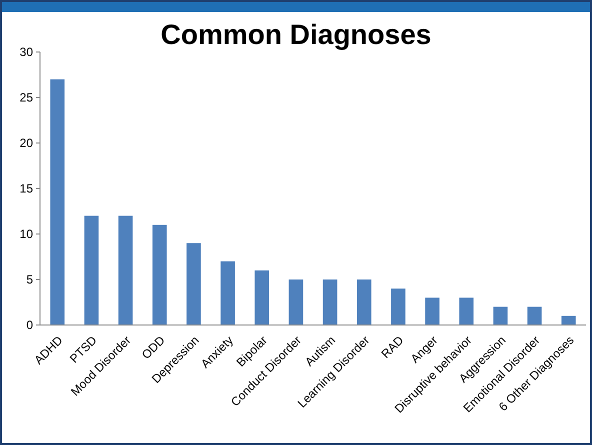  What do you see at coordinates (27, 97) in the screenshot?
I see `y-tick-label: 25` at bounding box center [27, 97].